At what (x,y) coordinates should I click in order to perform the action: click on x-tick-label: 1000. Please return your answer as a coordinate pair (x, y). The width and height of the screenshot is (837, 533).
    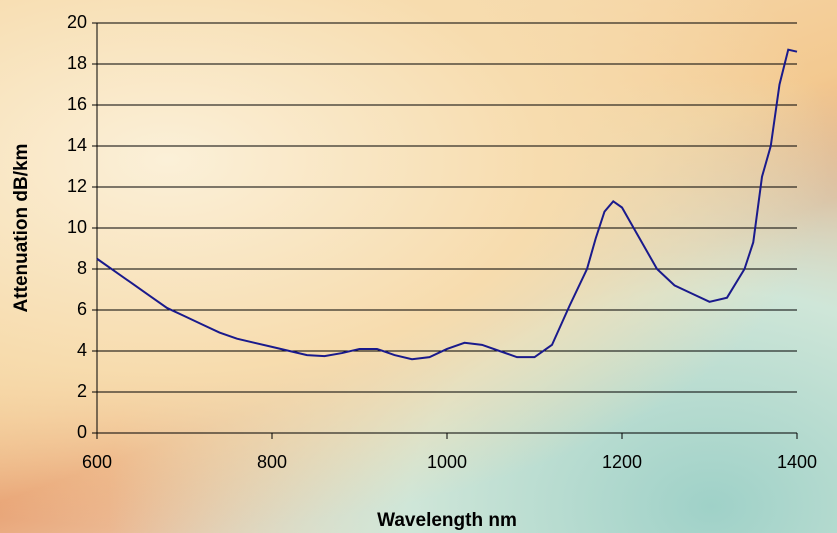
    Looking at the image, I should click on (447, 462).